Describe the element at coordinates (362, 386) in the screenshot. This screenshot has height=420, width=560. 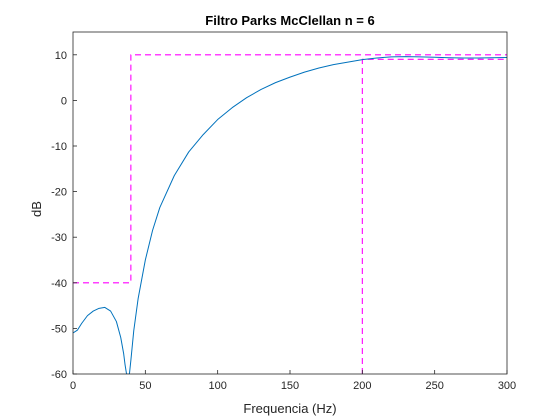
I see `x-tick-label: 200` at that location.